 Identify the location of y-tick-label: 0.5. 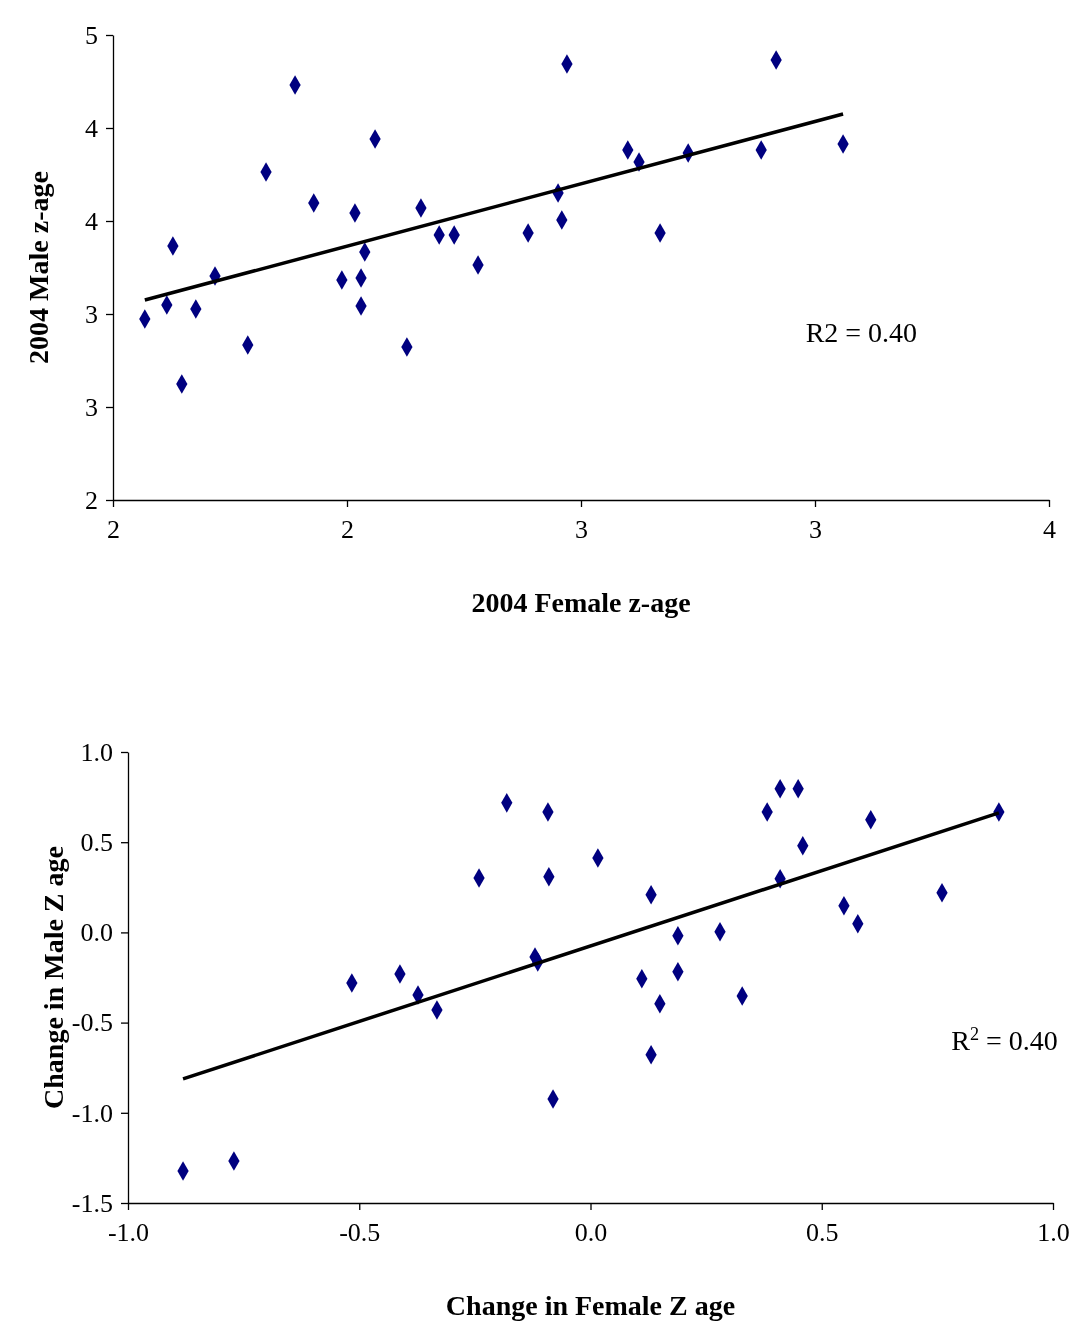
(96, 843).